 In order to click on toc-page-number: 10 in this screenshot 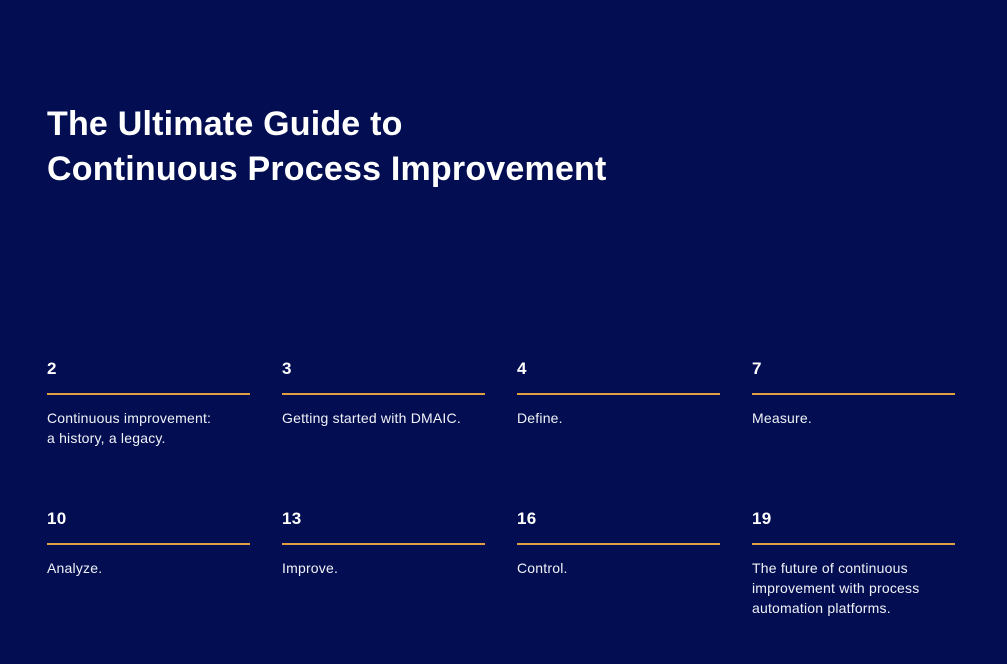, I will do `click(57, 518)`.